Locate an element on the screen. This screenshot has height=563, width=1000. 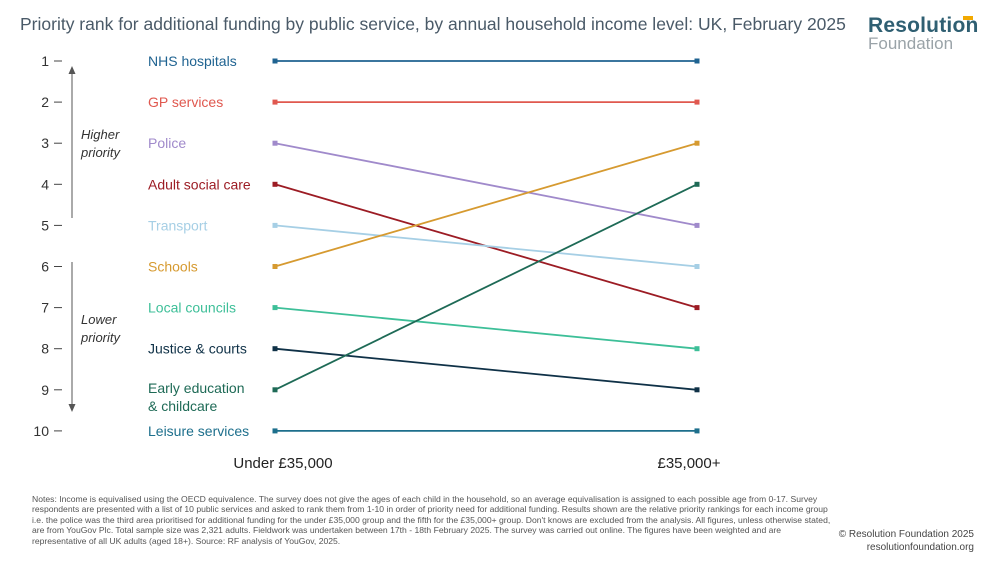
y-tick-label-6: 6 is located at coordinates (45, 267).